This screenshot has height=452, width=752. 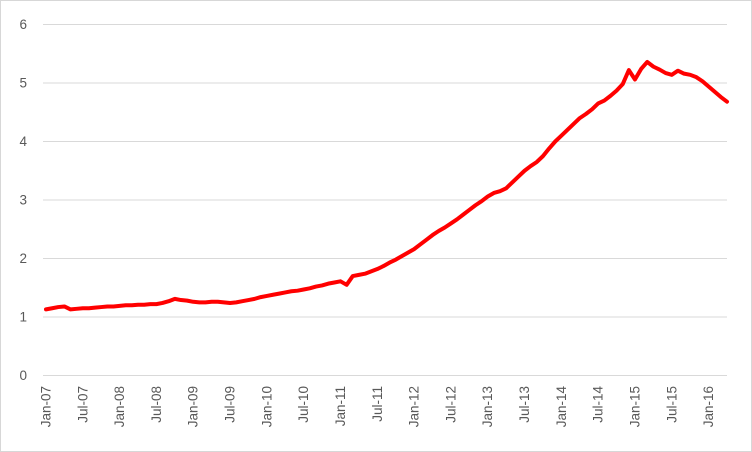 What do you see at coordinates (230, 404) in the screenshot?
I see `x-axis-tick-label: Jul-09` at bounding box center [230, 404].